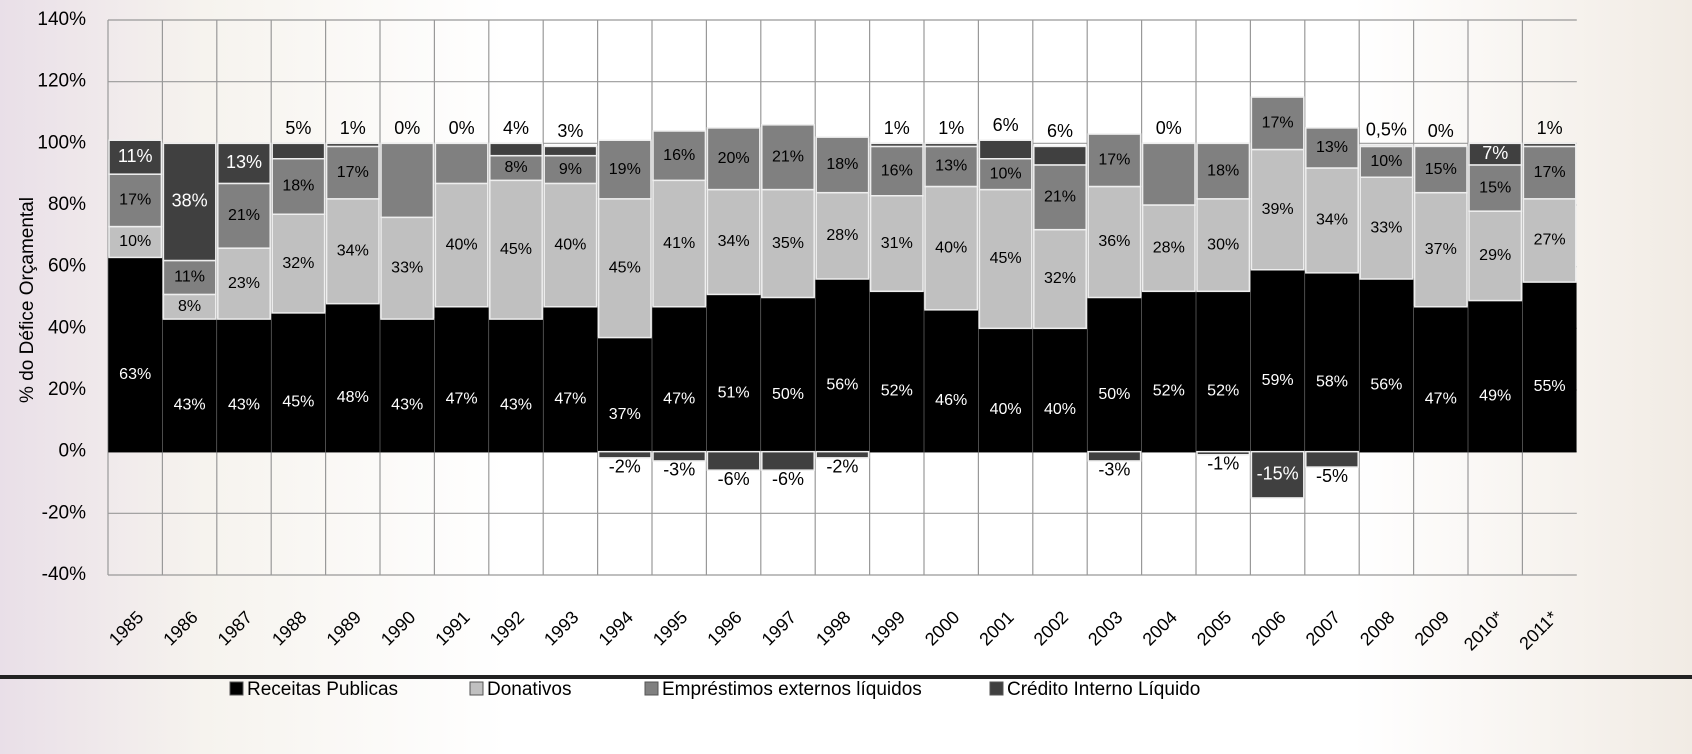  What do you see at coordinates (1223, 244) in the screenshot?
I see `value-label: 30%` at bounding box center [1223, 244].